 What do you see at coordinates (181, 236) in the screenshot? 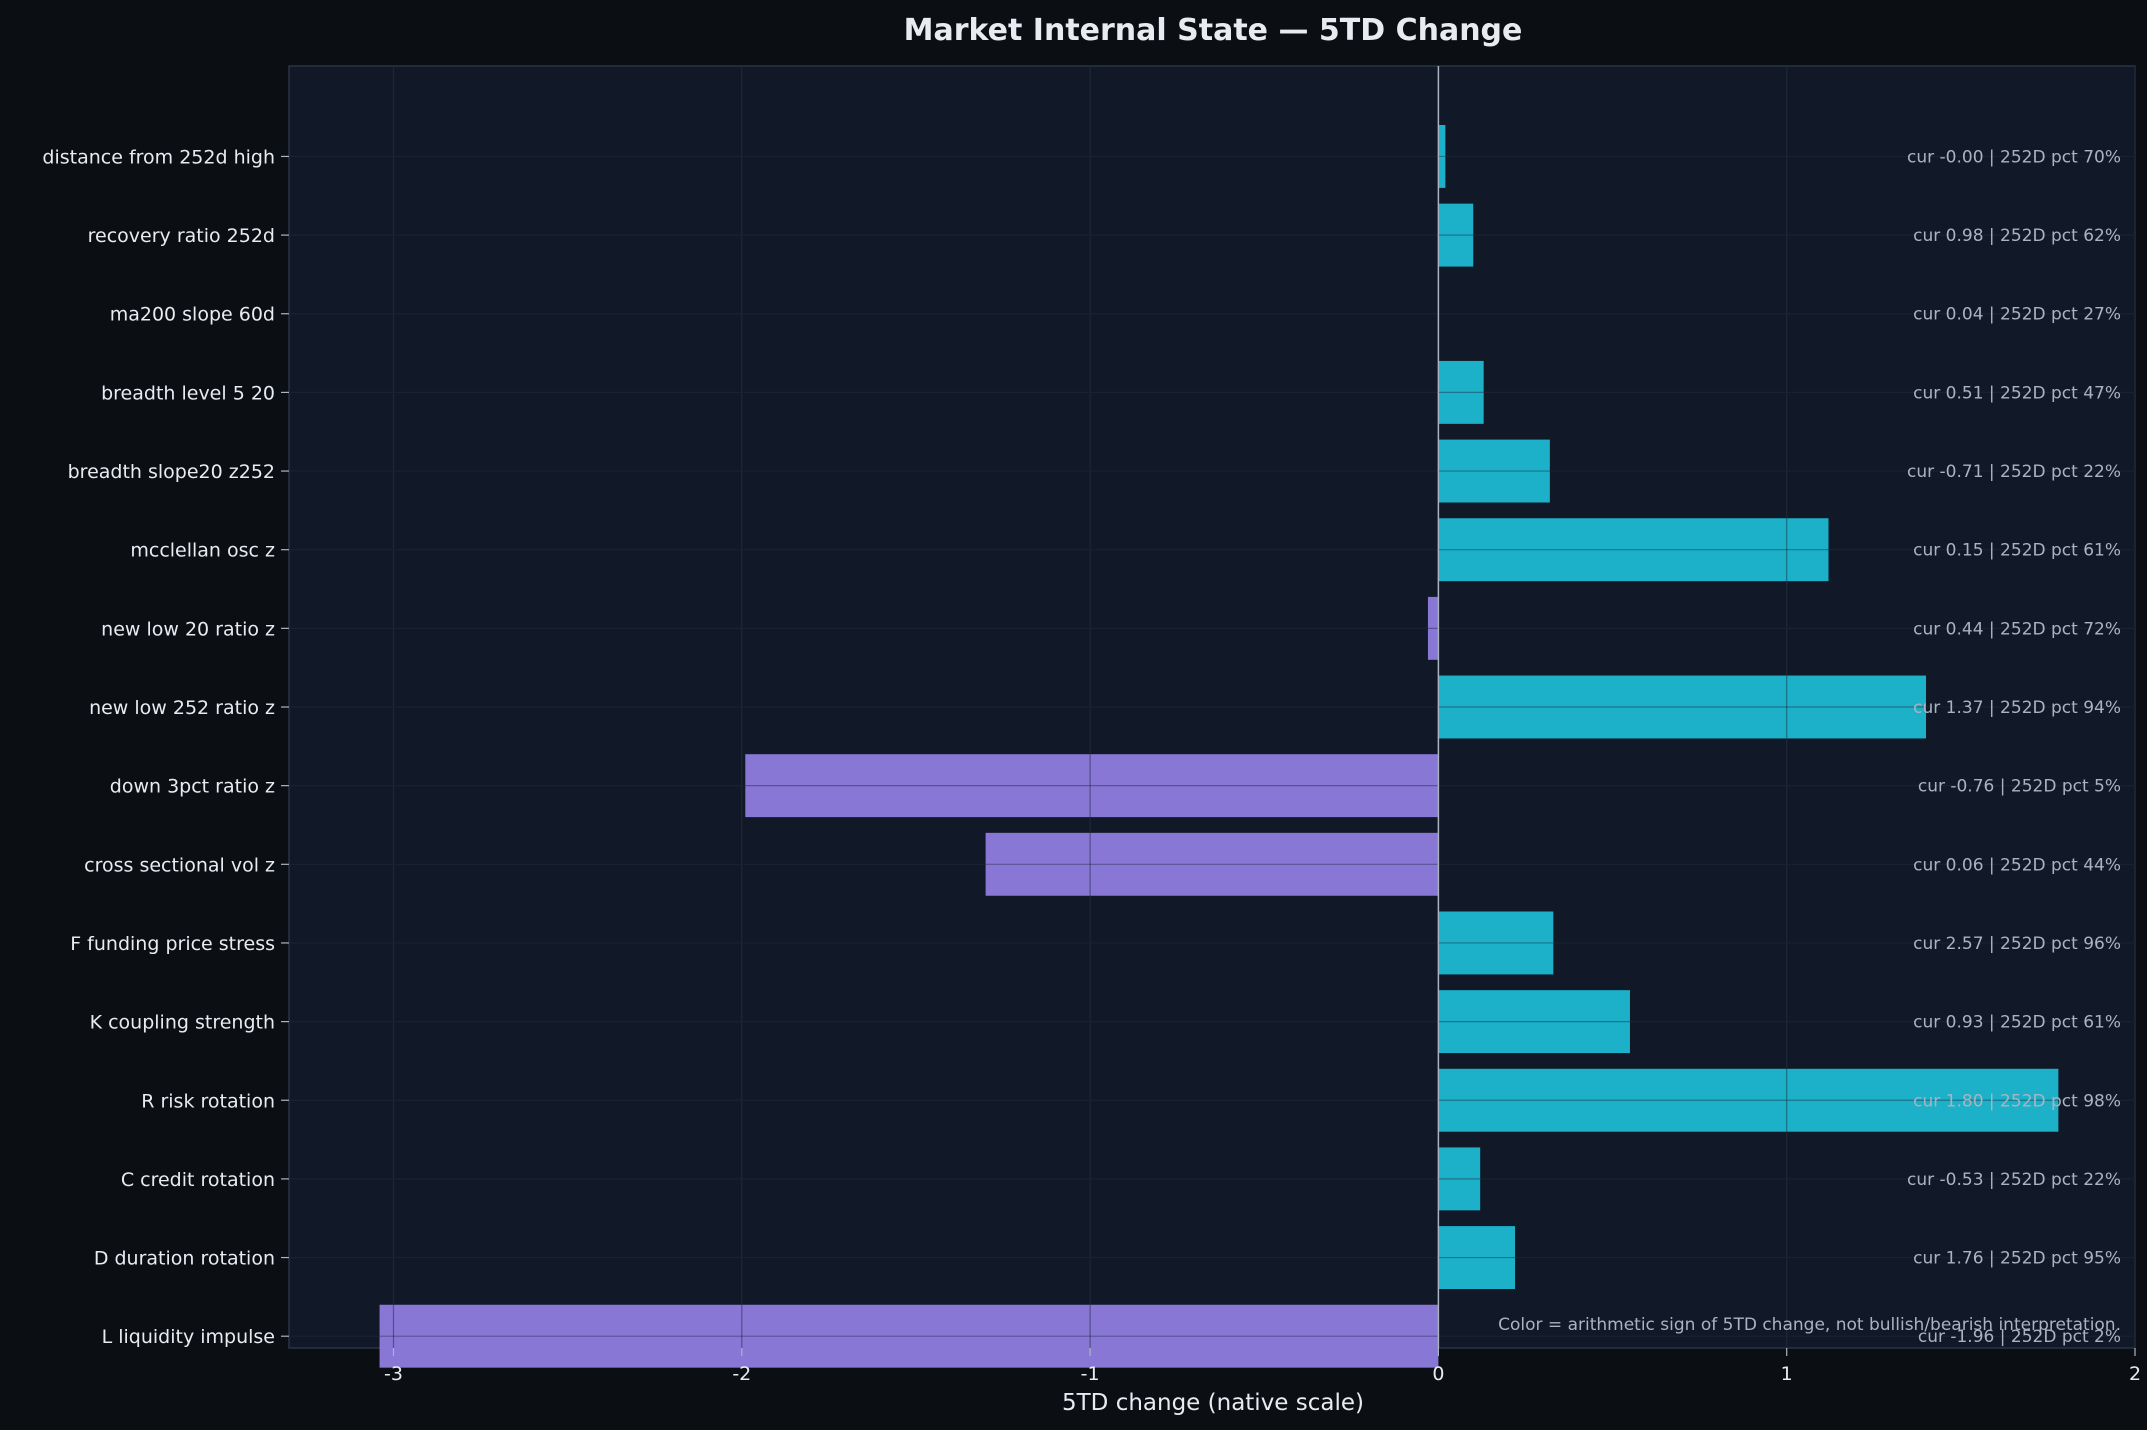
I see `y-tick-label-1: recovery ratio 252d` at bounding box center [181, 236].